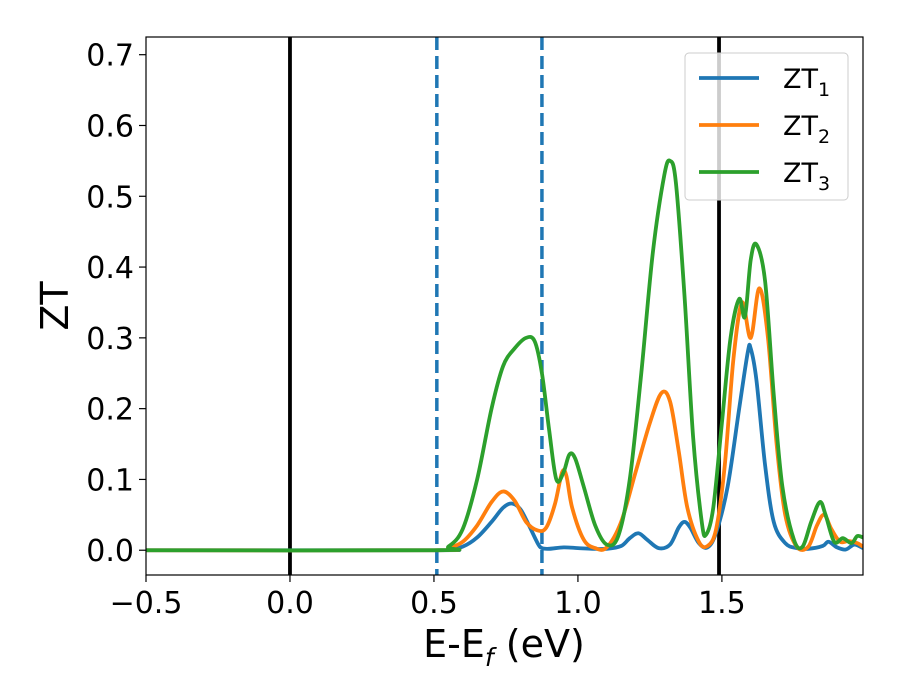  What do you see at coordinates (110, 551) in the screenshot?
I see `y-tick-label: 0.0` at bounding box center [110, 551].